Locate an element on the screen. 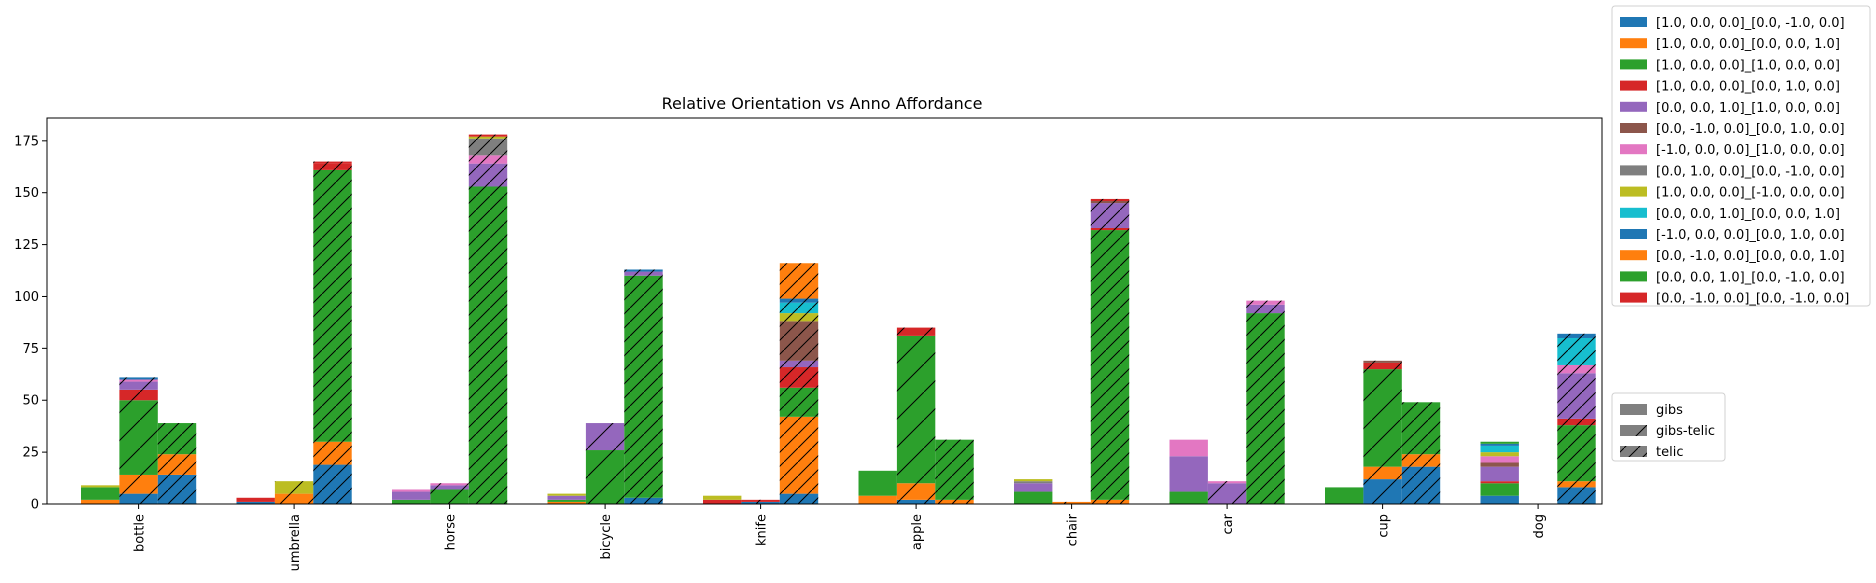  bar-segment-dog-gibs-s6 is located at coordinates (1499, 459).